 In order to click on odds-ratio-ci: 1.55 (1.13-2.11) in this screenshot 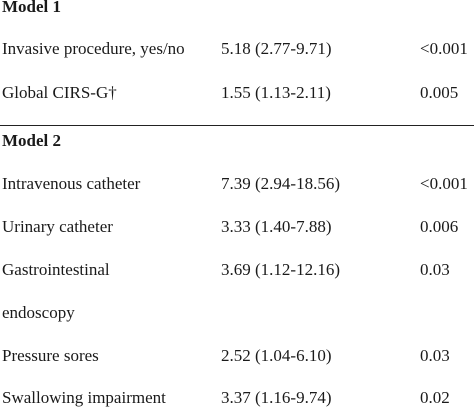, I will do `click(276, 92)`.